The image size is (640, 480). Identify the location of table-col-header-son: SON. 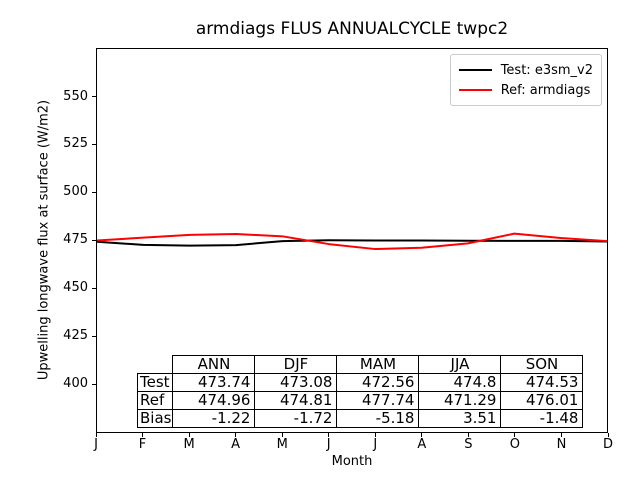
(542, 364).